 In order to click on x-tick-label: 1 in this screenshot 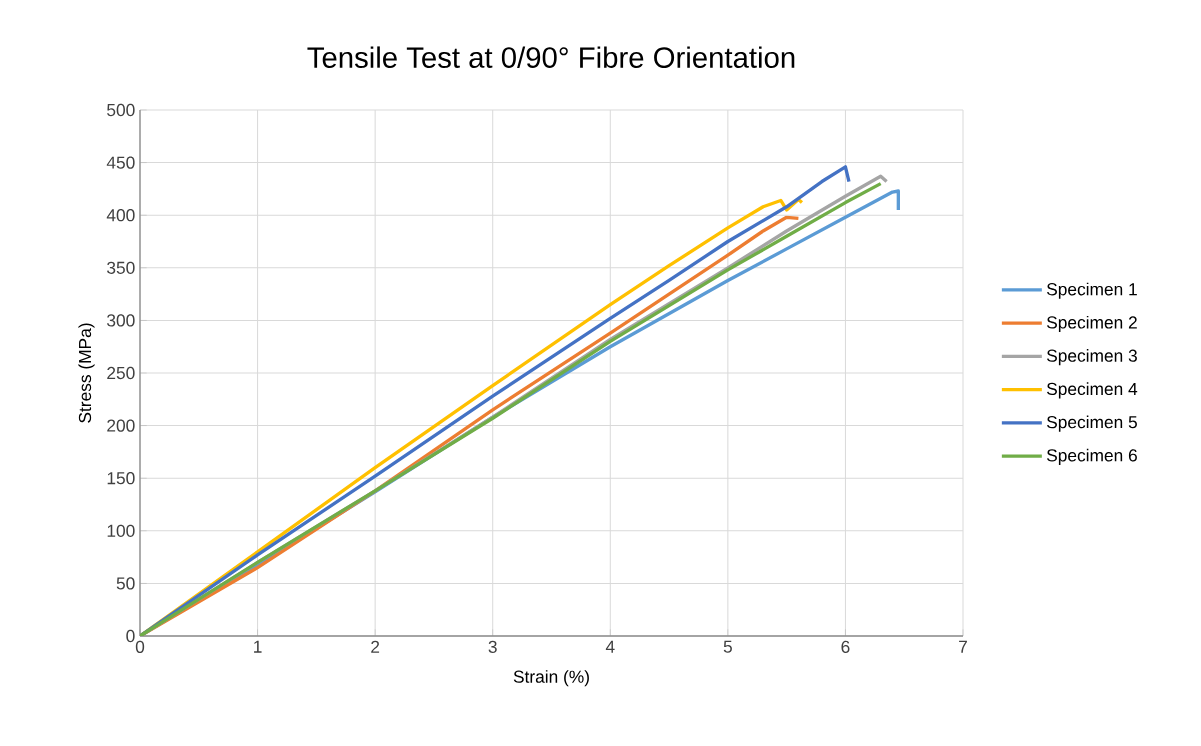, I will do `click(258, 646)`.